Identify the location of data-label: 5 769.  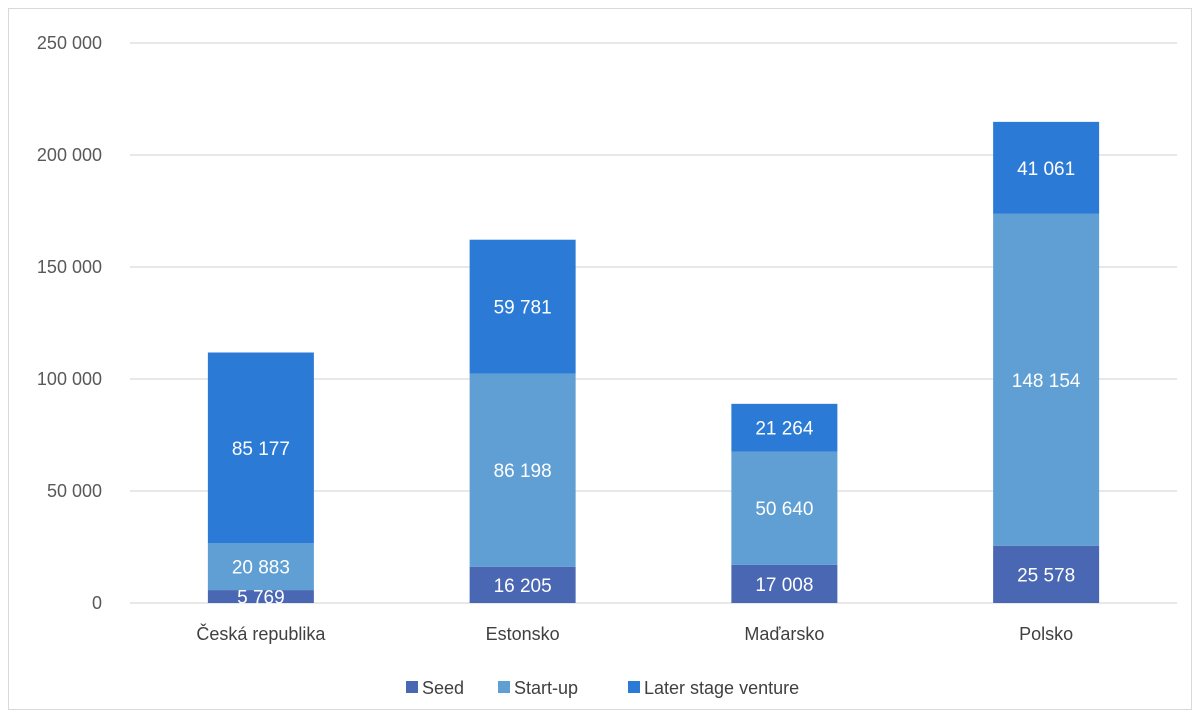
(261, 598).